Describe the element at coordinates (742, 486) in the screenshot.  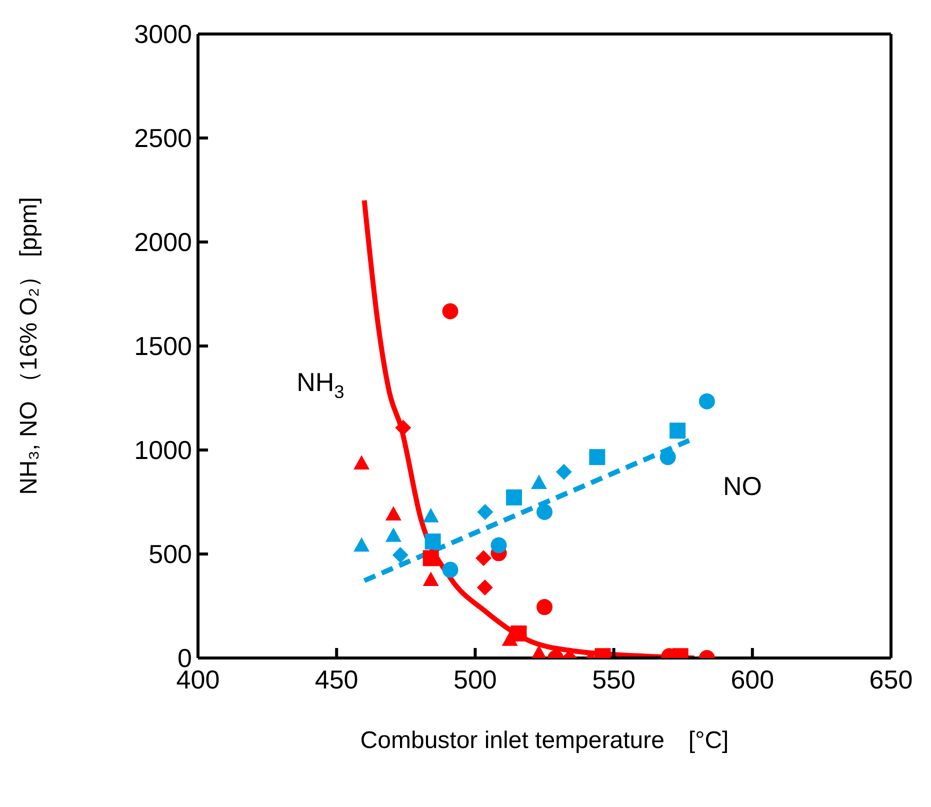
I see `annotation: NO` at that location.